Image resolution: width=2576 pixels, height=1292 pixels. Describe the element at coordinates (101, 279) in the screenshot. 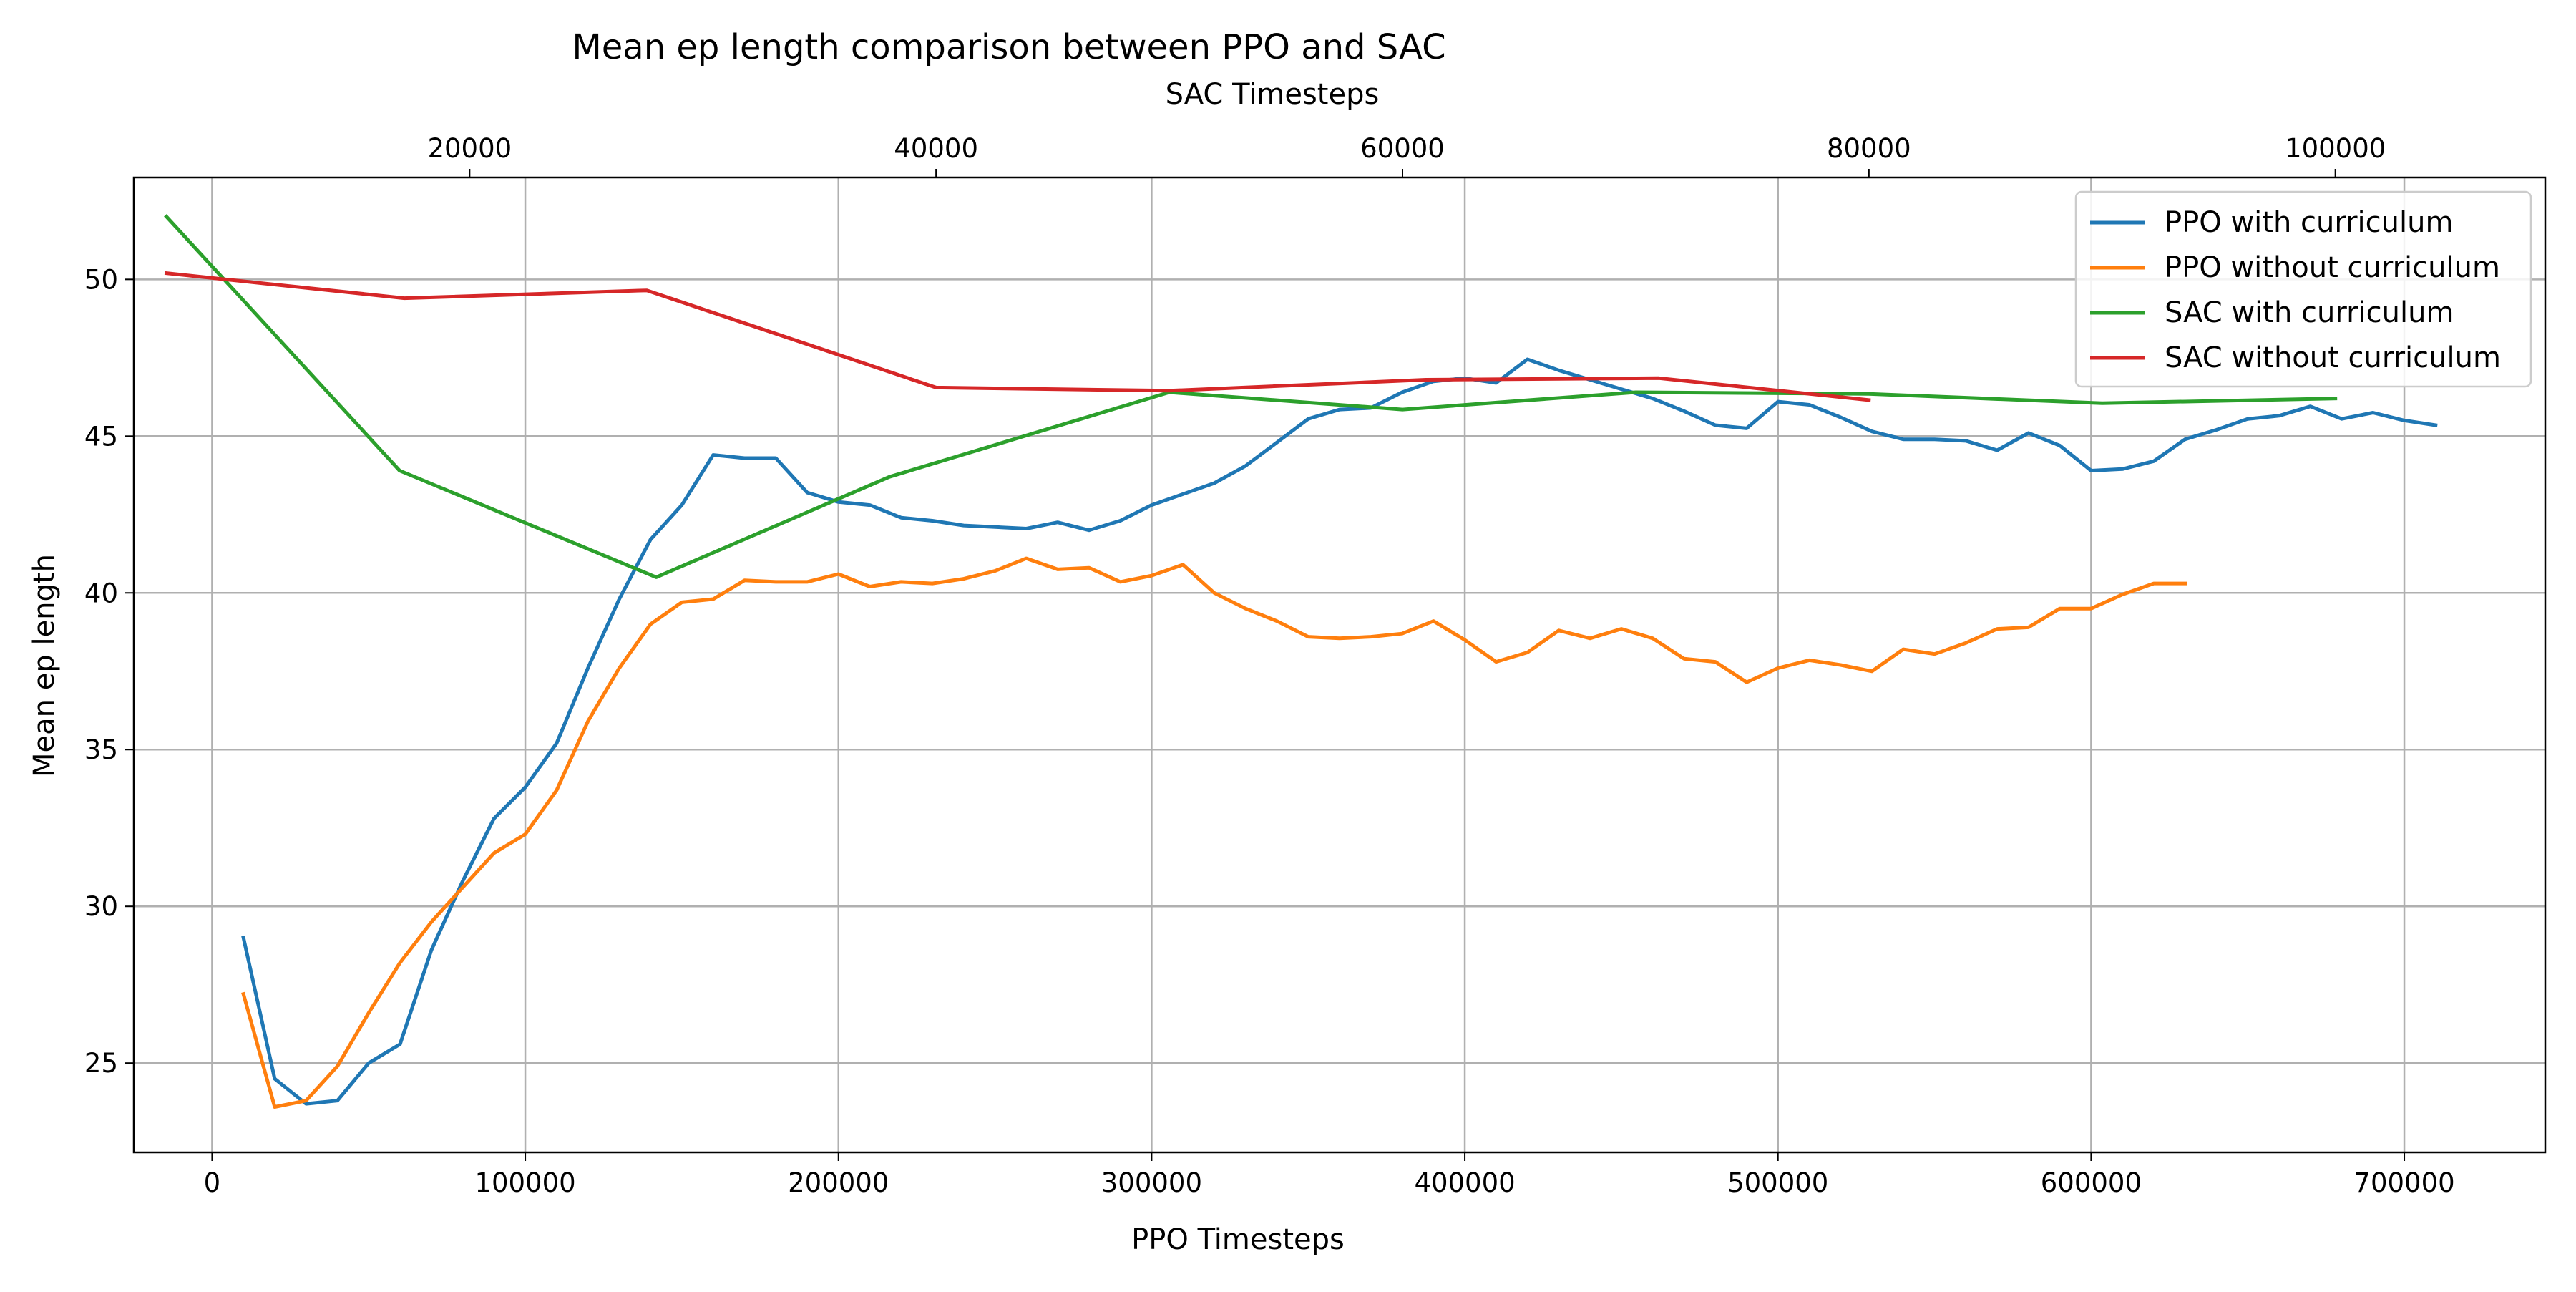

I see `y-tick-label: 50` at that location.